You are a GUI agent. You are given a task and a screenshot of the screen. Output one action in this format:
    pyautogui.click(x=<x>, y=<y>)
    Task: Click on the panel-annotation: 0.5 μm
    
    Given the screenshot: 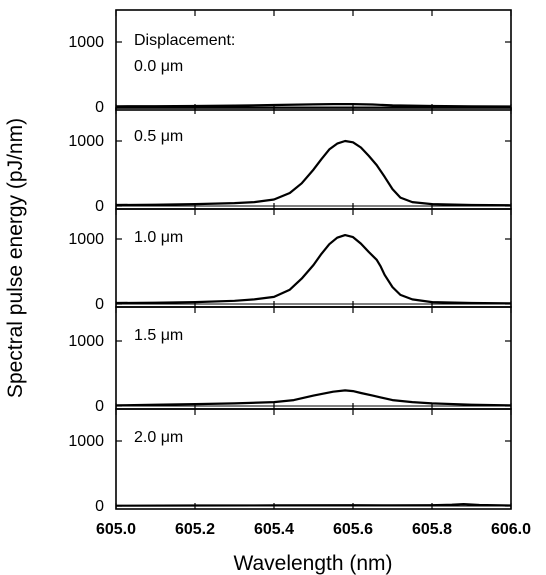 What is the action you would take?
    pyautogui.click(x=158, y=136)
    